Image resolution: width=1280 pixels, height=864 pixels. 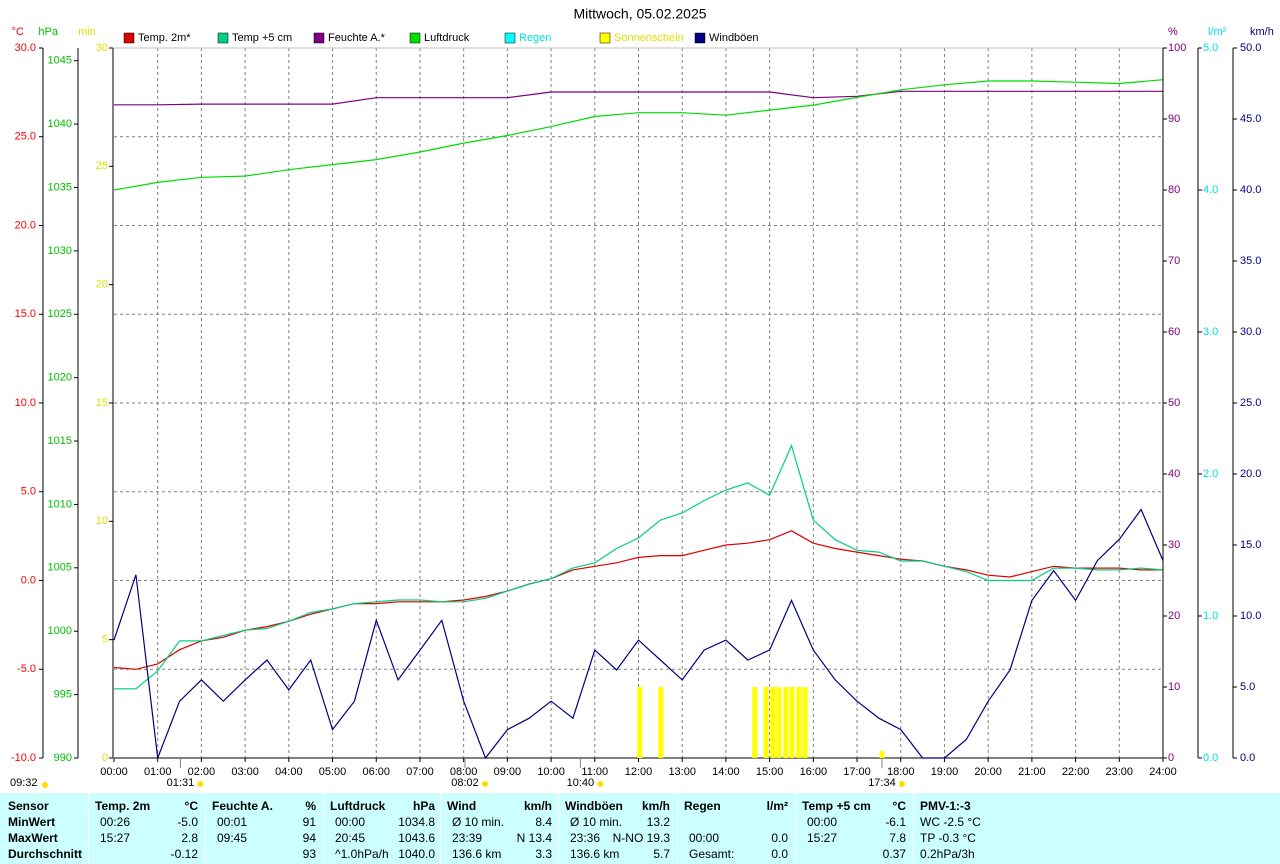 What do you see at coordinates (187, 822) in the screenshot?
I see `cell-value: -5.0` at bounding box center [187, 822].